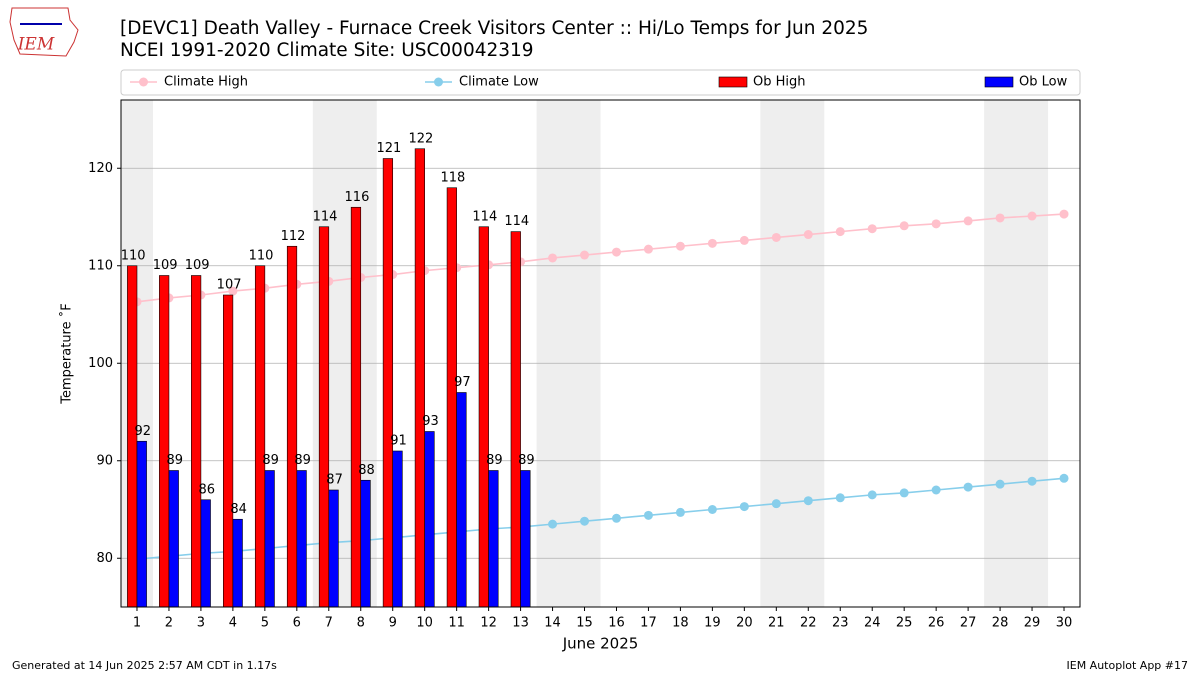 Image resolution: width=1200 pixels, height=675 pixels. What do you see at coordinates (233, 623) in the screenshot?
I see `x-tick-label: 4` at bounding box center [233, 623].